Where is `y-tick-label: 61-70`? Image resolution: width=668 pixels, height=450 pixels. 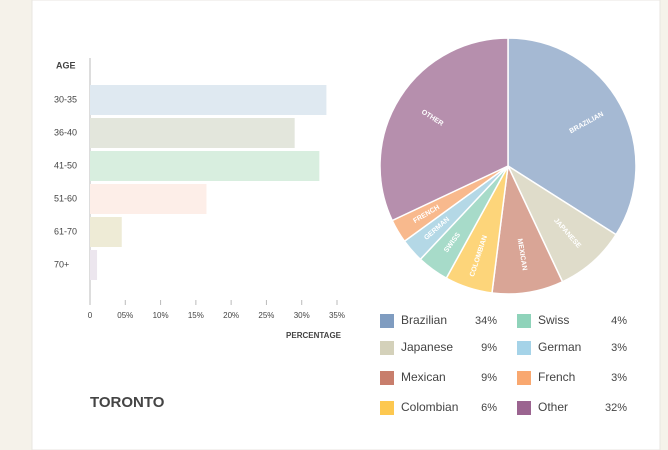
y-tick-label: 61-70 is located at coordinates (65, 231).